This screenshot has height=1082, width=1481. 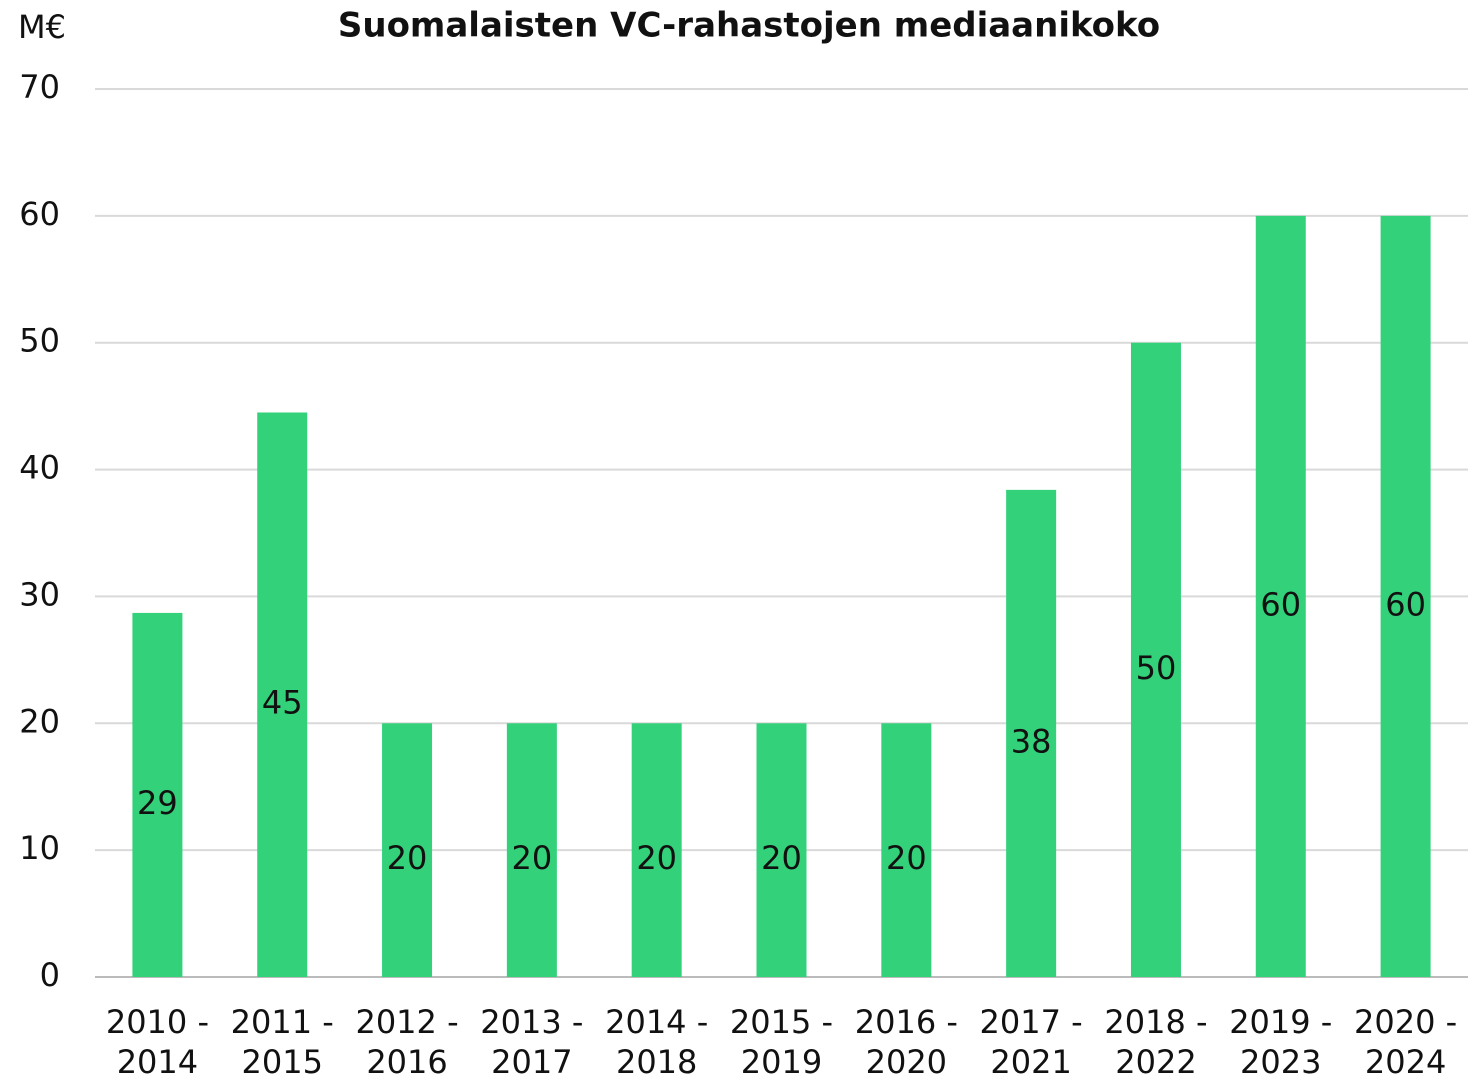 What do you see at coordinates (157, 1022) in the screenshot?
I see `x-tick-label: 2010 -` at bounding box center [157, 1022].